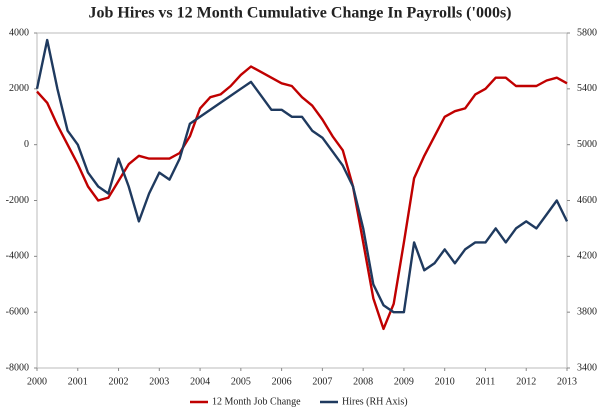 The image size is (600, 412). Describe the element at coordinates (445, 381) in the screenshot. I see `x-tick-label: 2010` at that location.